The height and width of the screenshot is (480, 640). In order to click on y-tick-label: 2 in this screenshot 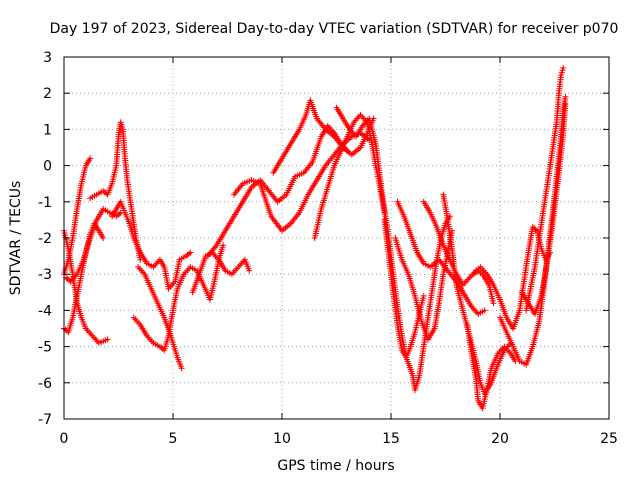, I will do `click(47, 94)`.